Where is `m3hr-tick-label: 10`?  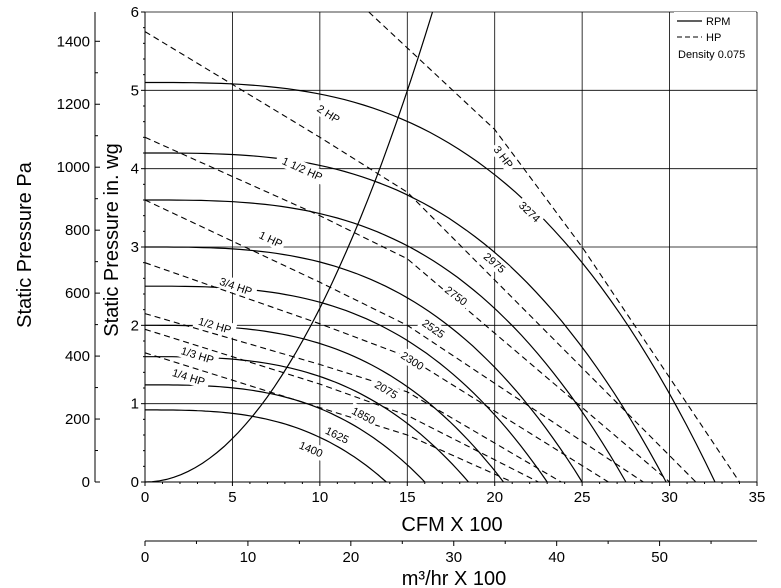 m3hr-tick-label: 10 is located at coordinates (248, 557).